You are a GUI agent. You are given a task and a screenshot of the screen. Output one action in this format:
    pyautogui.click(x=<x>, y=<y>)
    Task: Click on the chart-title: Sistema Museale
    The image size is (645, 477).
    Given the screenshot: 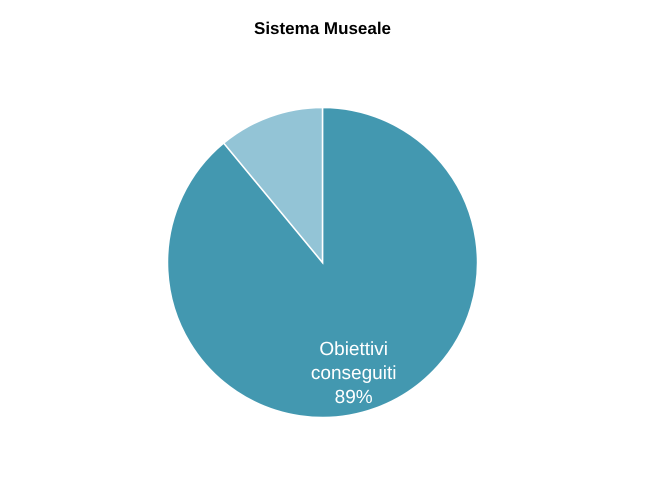 What is the action you would take?
    pyautogui.click(x=323, y=28)
    